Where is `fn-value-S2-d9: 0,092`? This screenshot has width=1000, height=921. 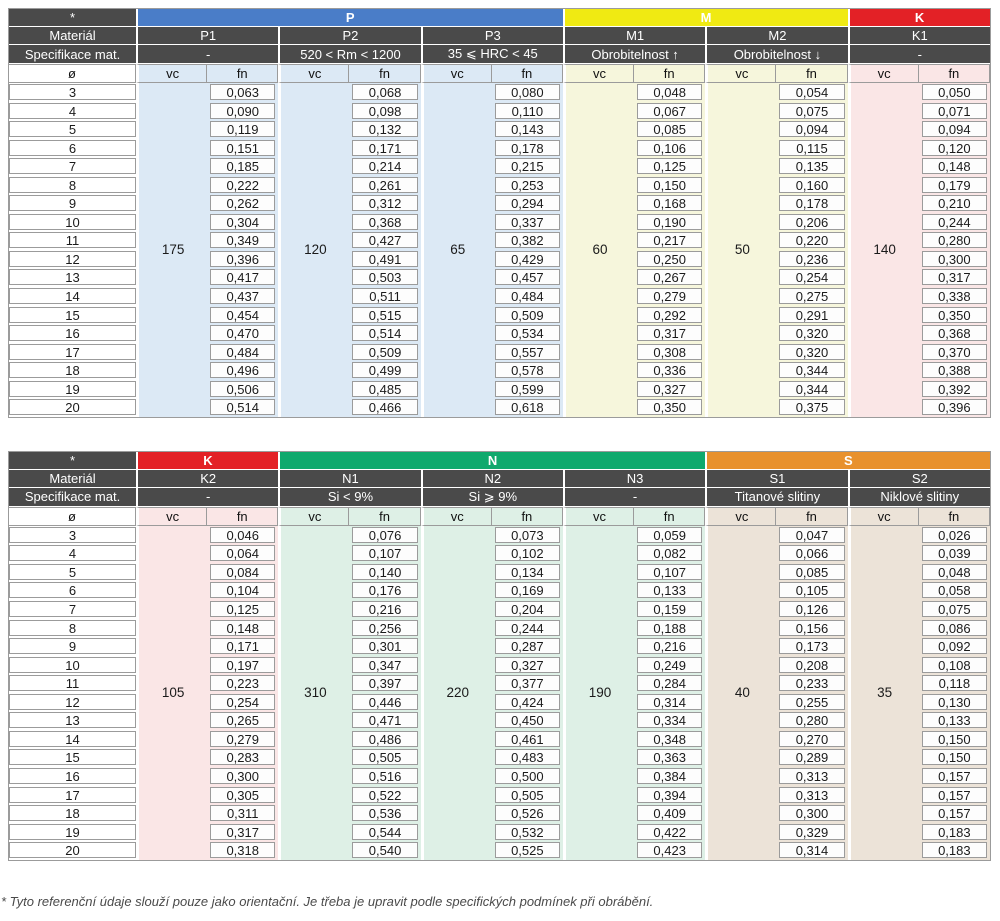 fn-value-S2-d9: 0,092 is located at coordinates (954, 646).